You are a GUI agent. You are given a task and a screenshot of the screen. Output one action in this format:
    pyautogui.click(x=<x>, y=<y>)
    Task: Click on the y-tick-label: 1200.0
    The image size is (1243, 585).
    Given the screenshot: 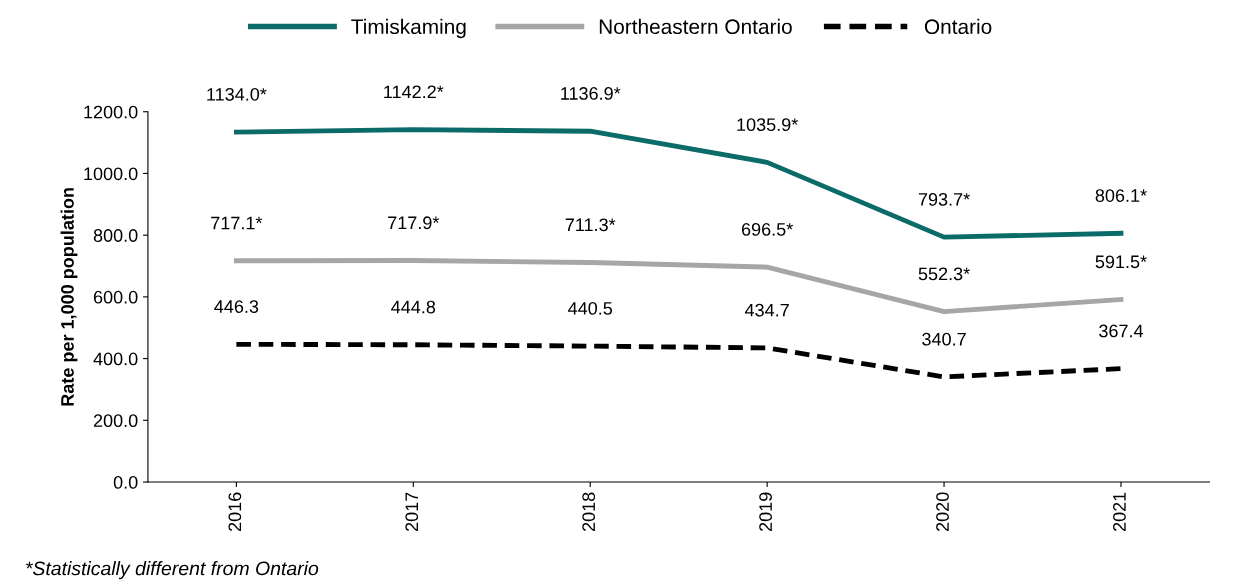 What is the action you would take?
    pyautogui.click(x=111, y=112)
    